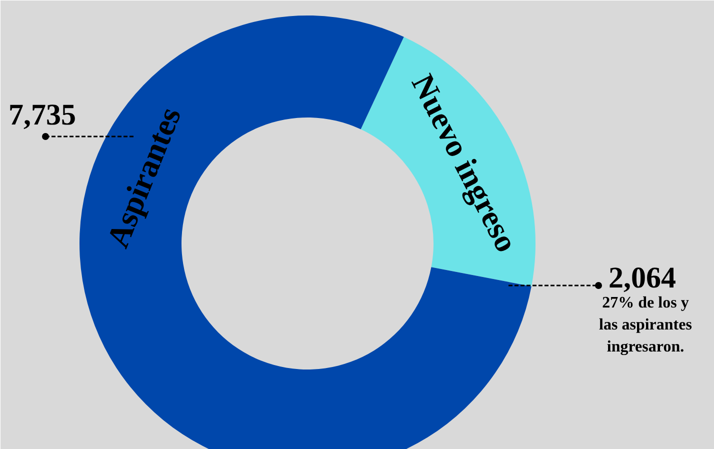 Image resolution: width=714 pixels, height=449 pixels. What do you see at coordinates (642, 278) in the screenshot?
I see `data-label: 2,064` at bounding box center [642, 278].